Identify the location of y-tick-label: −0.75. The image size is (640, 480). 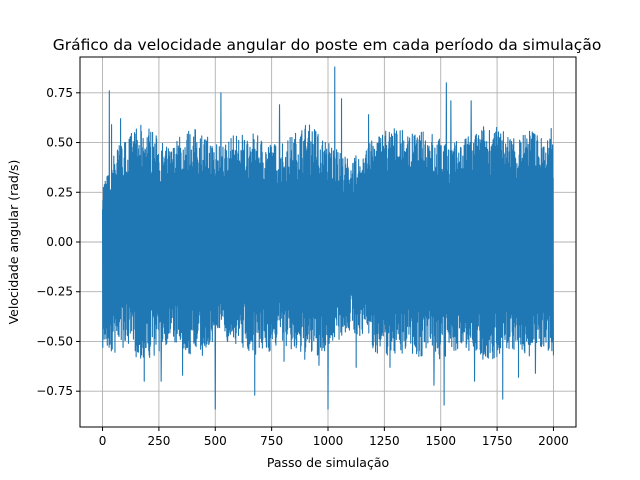
(54, 391).